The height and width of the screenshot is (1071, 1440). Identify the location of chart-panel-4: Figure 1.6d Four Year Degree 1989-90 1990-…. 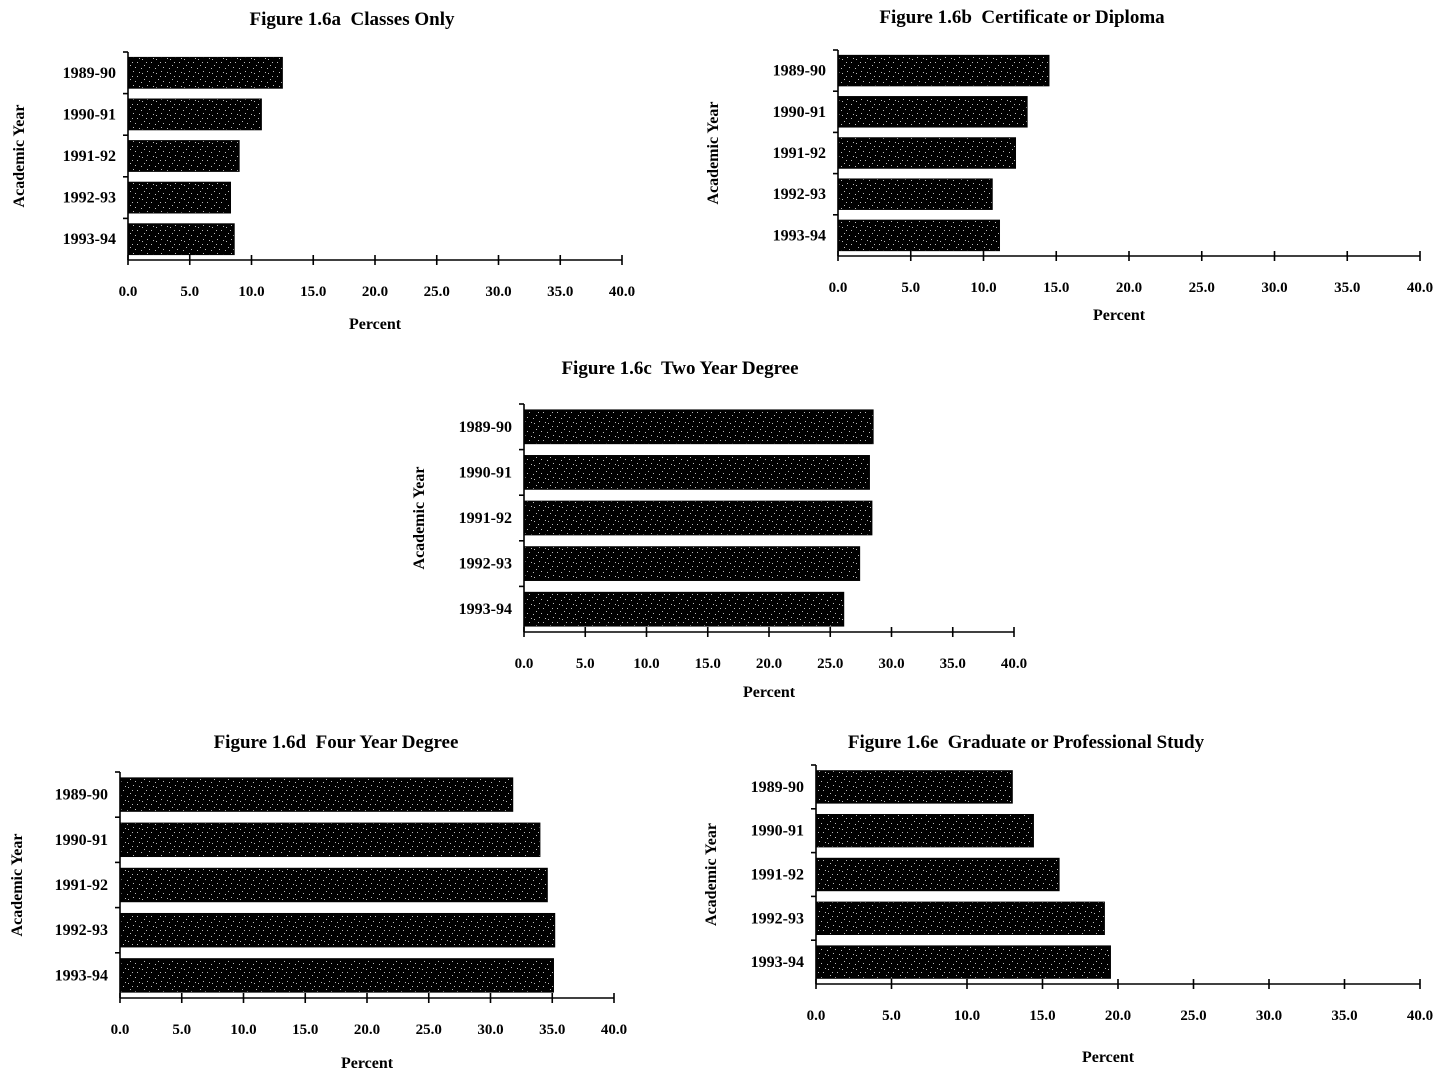
(318, 901).